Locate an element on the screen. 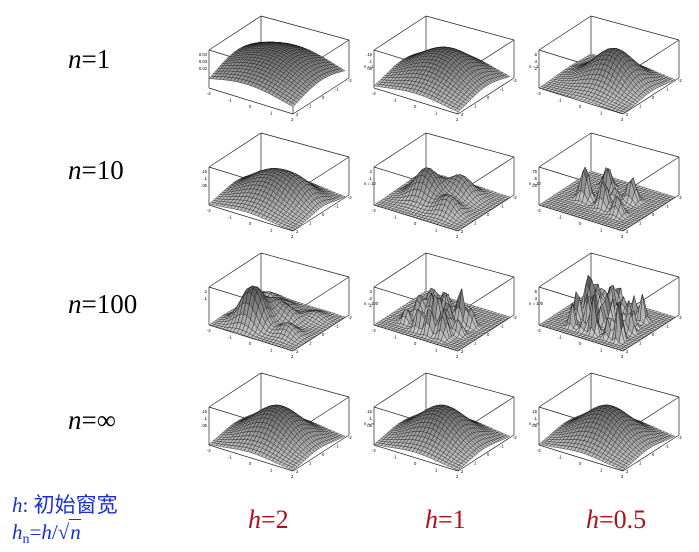 This screenshot has width=699, height=552. z-tick-label: .1 is located at coordinates (206, 298).